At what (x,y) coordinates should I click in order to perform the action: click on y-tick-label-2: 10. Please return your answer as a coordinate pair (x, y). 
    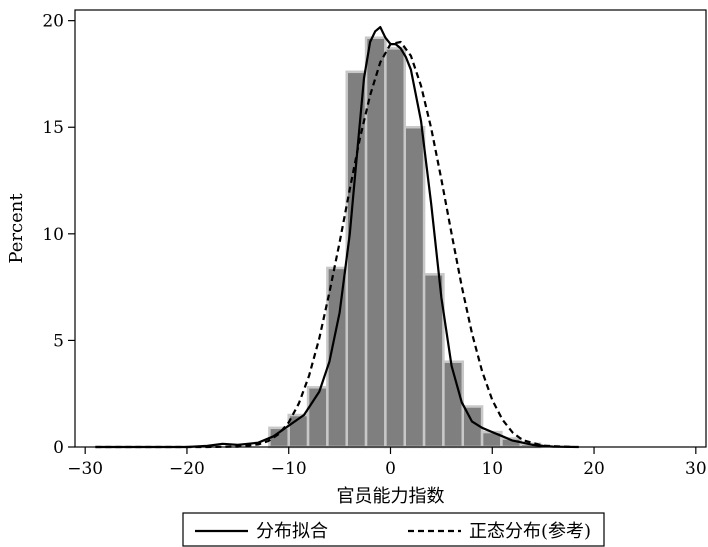
    Looking at the image, I should click on (53, 235).